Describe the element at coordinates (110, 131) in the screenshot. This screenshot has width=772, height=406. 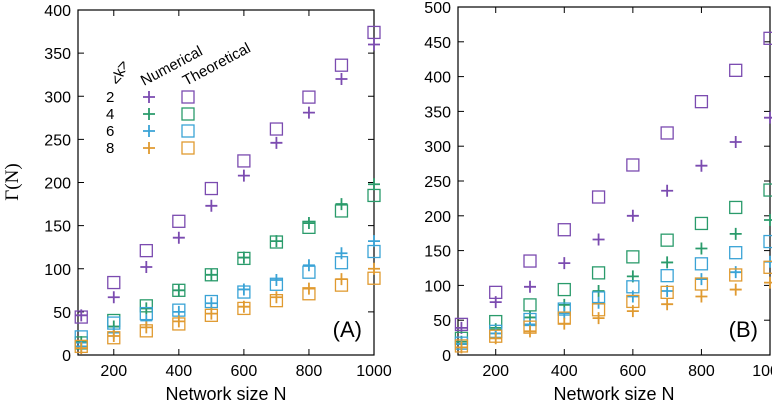
I see `legend-k-value: 6` at that location.